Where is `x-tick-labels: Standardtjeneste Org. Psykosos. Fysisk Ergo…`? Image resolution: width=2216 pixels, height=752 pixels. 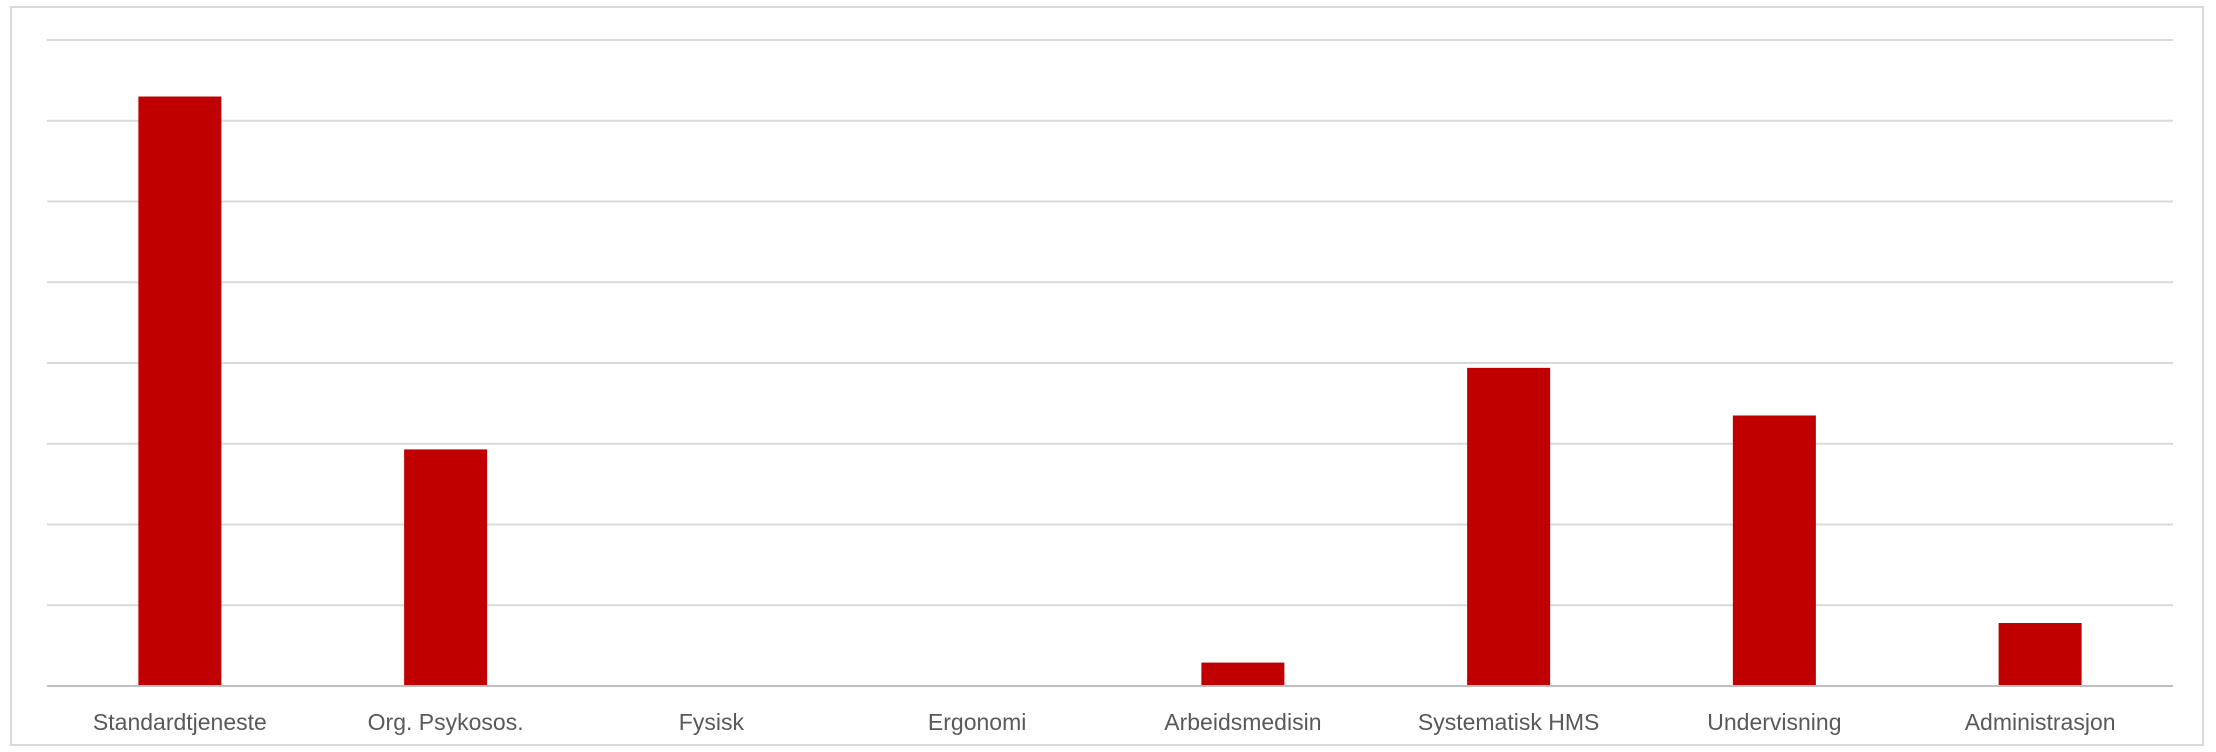 x-tick-labels: Standardtjeneste Org. Psykosos. Fysisk Ergo… is located at coordinates (1104, 722).